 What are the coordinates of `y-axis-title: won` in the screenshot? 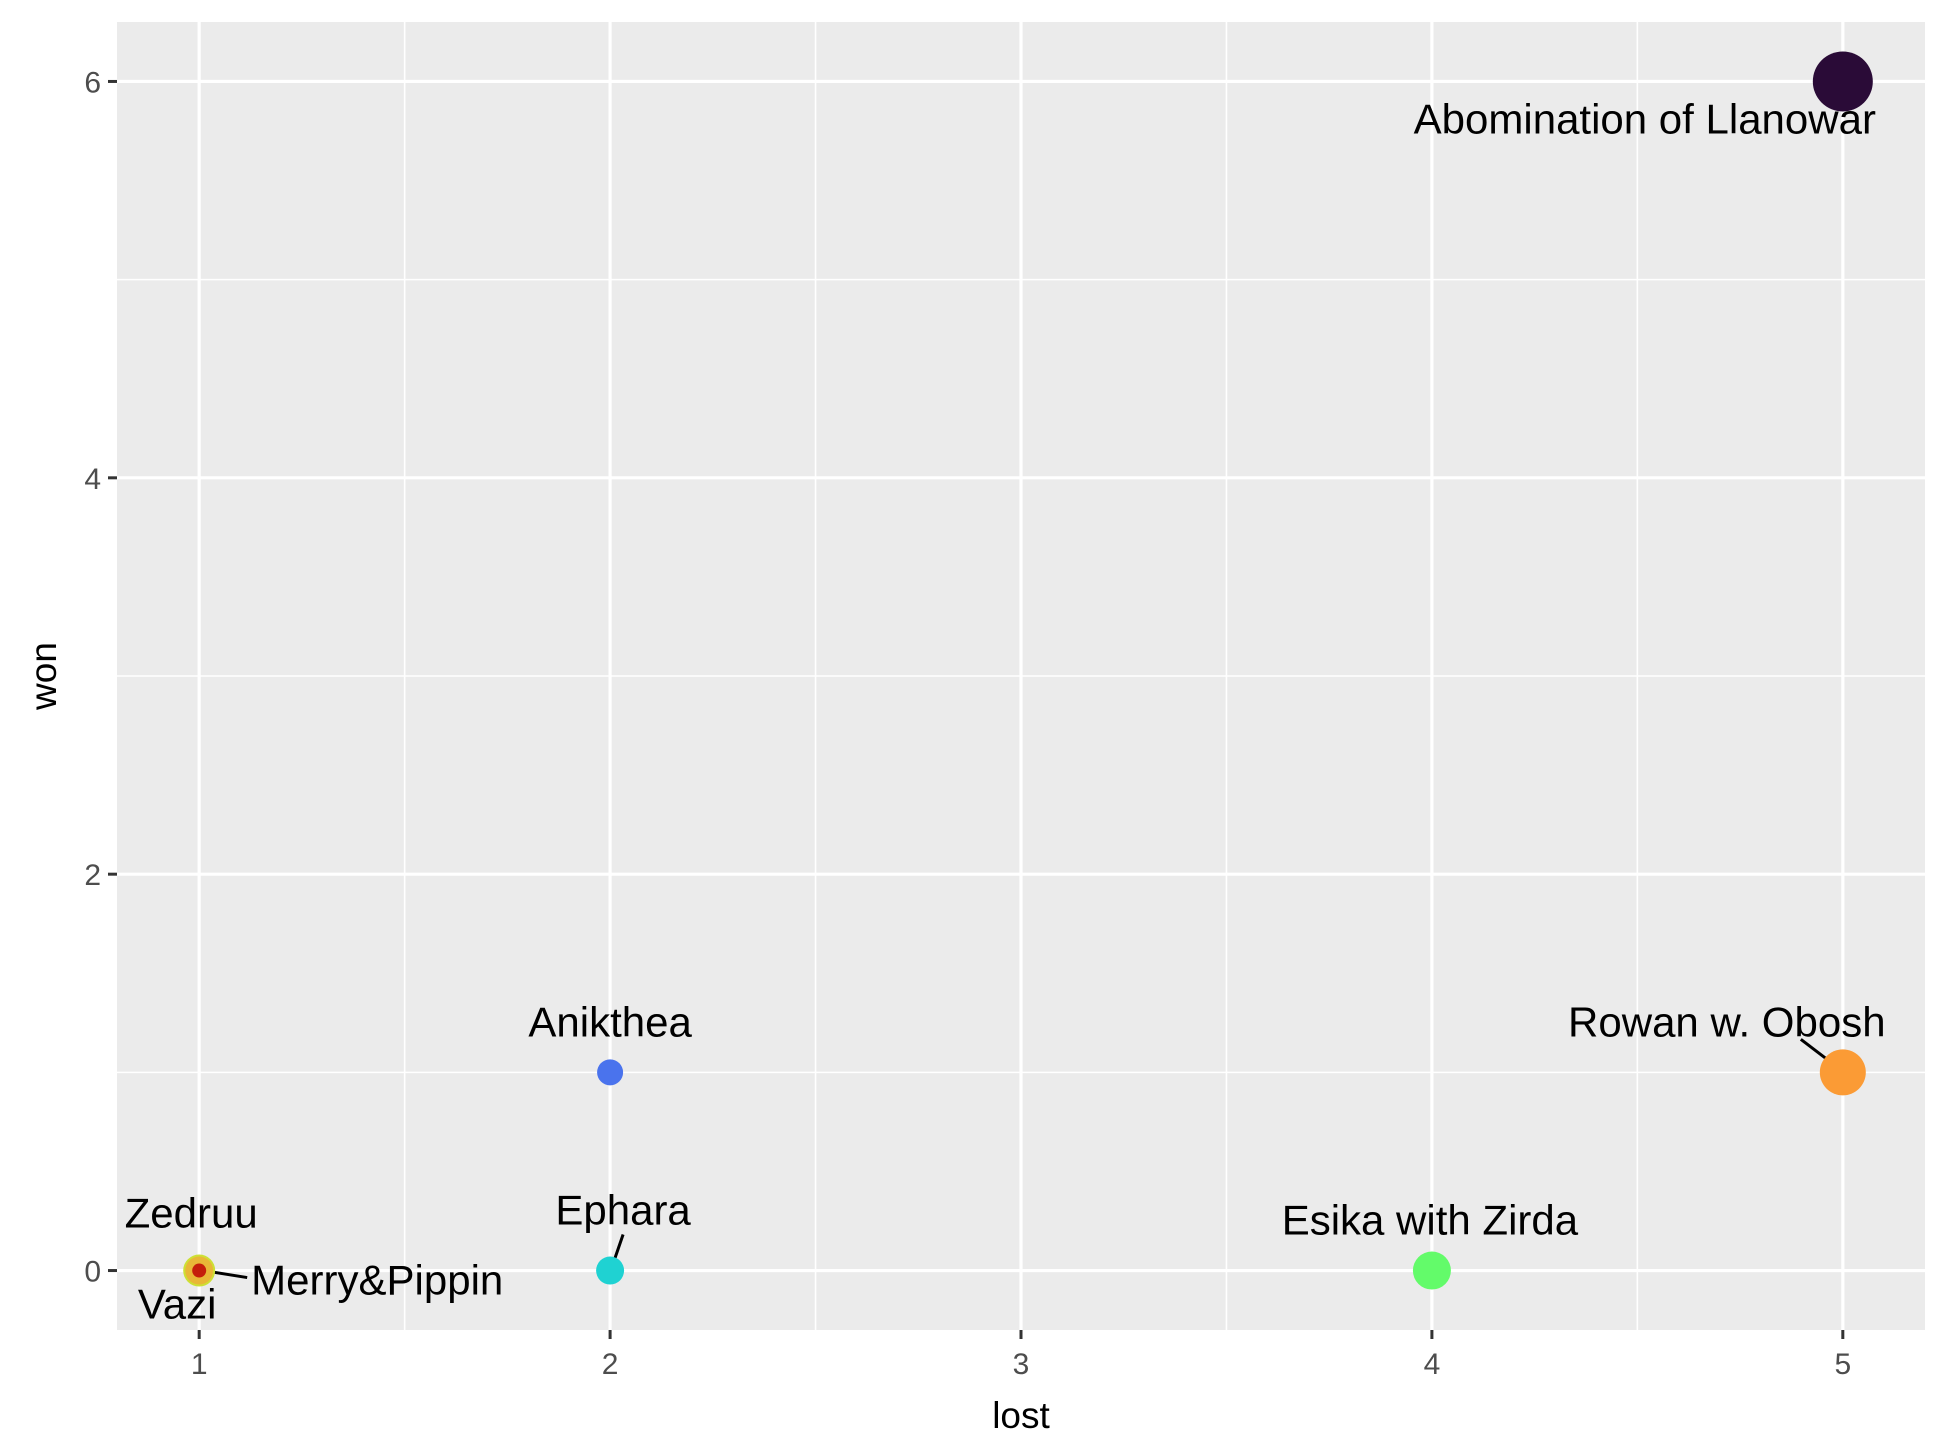 It's located at (43, 676).